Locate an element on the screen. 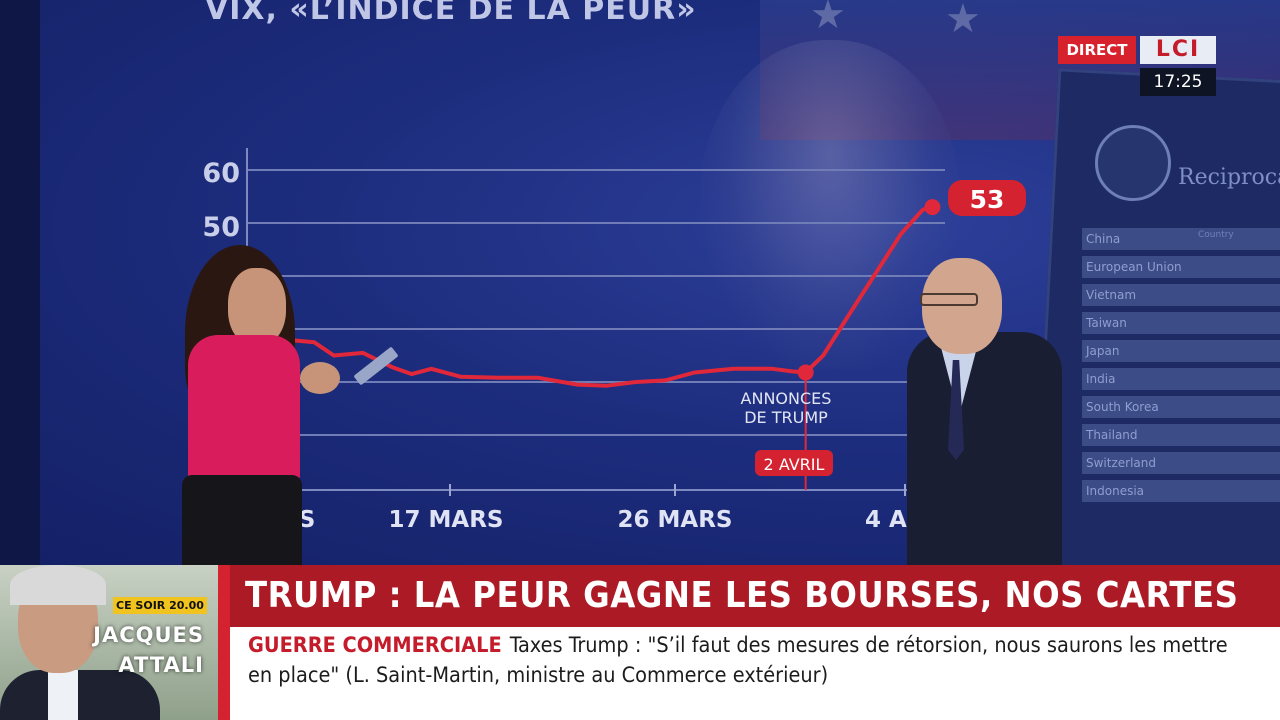  analyst-head is located at coordinates (962, 306).